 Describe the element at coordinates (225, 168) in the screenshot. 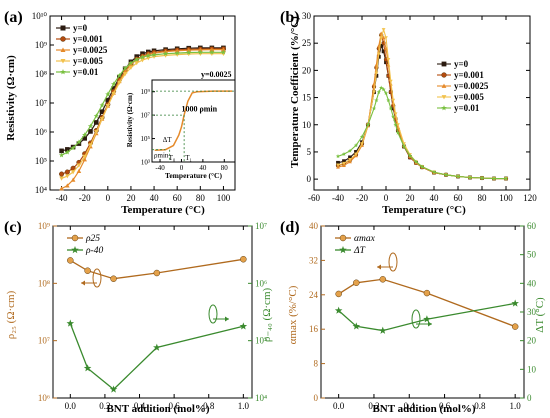

I see `panel-a-inset-xtick-label: 80` at that location.